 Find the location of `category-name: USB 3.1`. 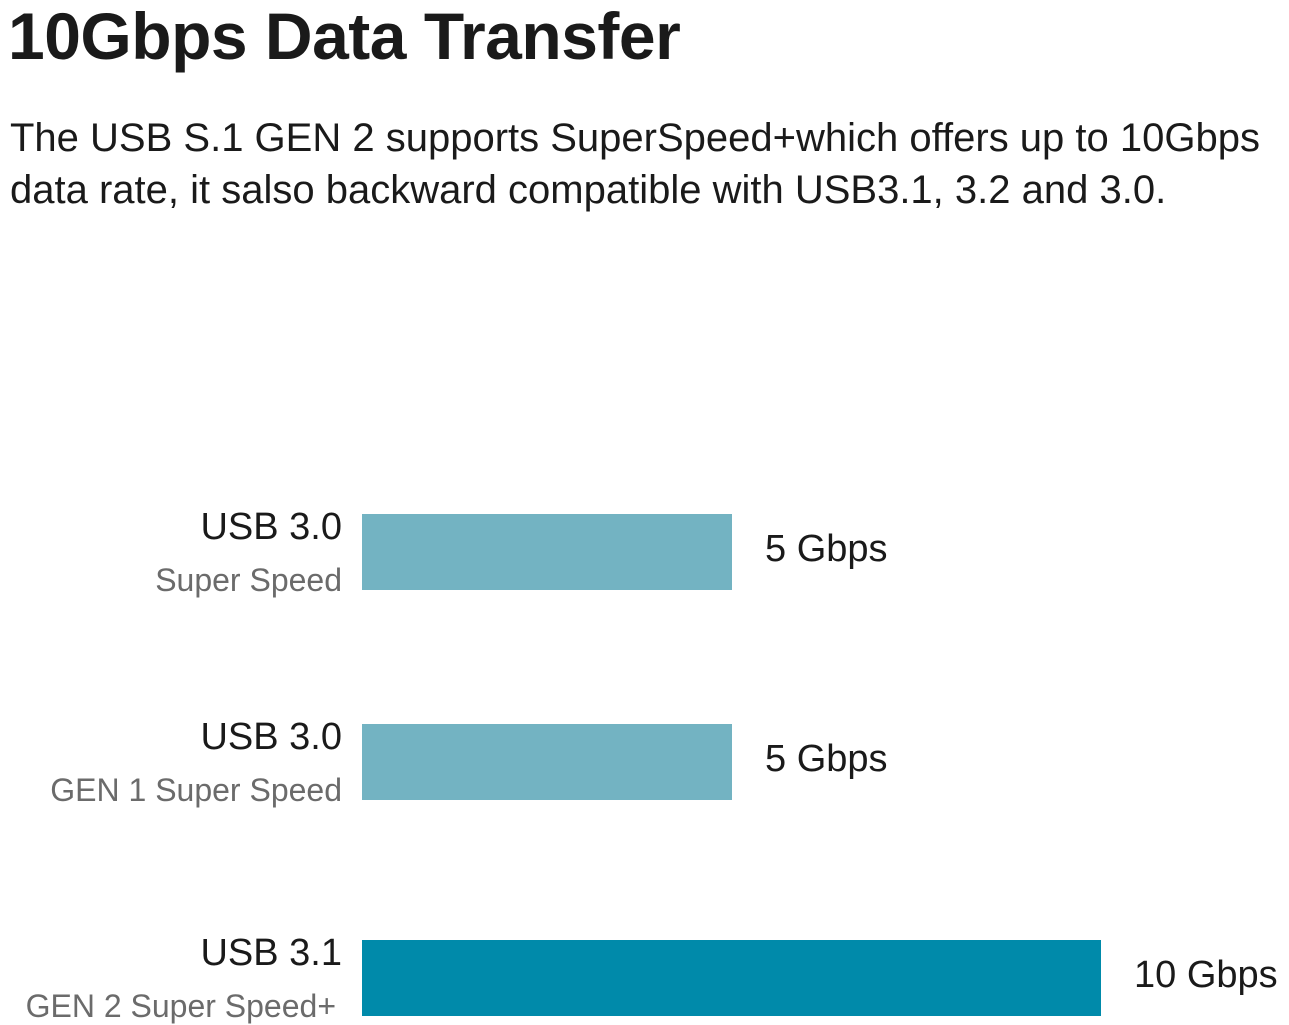

category-name: USB 3.1 is located at coordinates (271, 953).